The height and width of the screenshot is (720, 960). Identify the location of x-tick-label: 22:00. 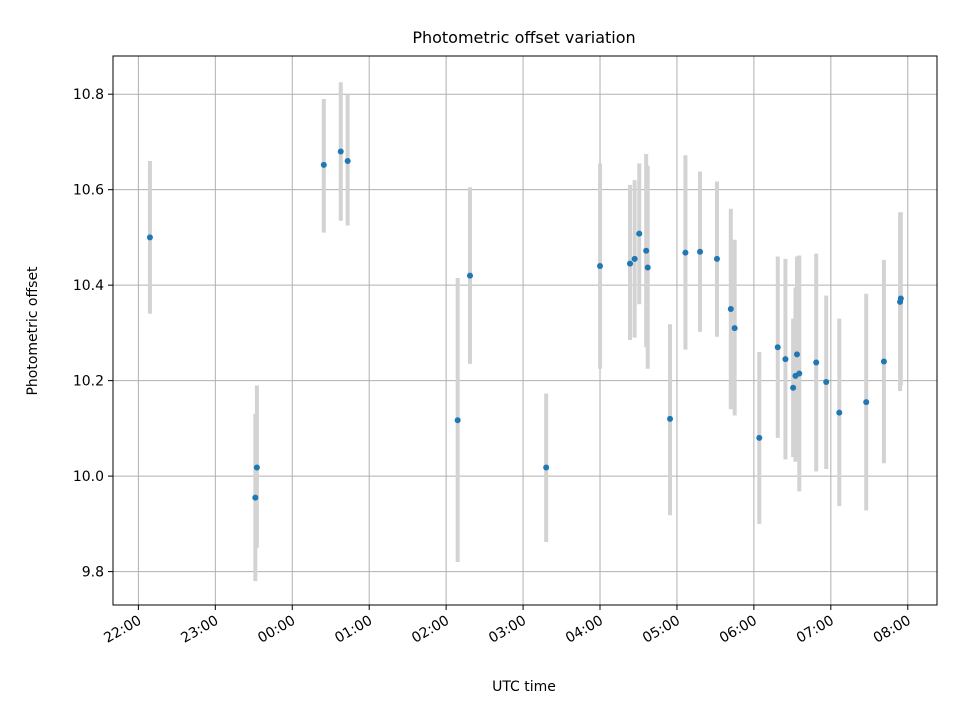
(122, 630).